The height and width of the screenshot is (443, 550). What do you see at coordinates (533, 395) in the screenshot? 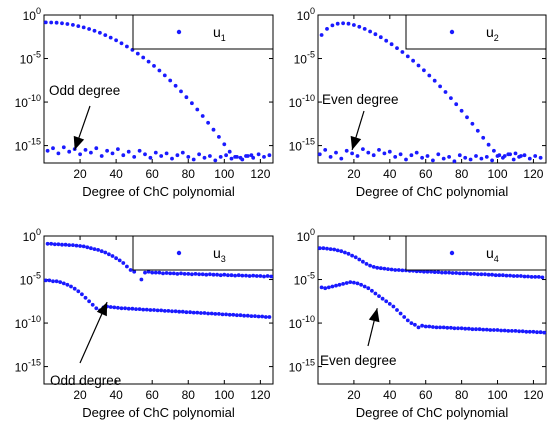
I see `x-tick-label: 120` at bounding box center [533, 395].